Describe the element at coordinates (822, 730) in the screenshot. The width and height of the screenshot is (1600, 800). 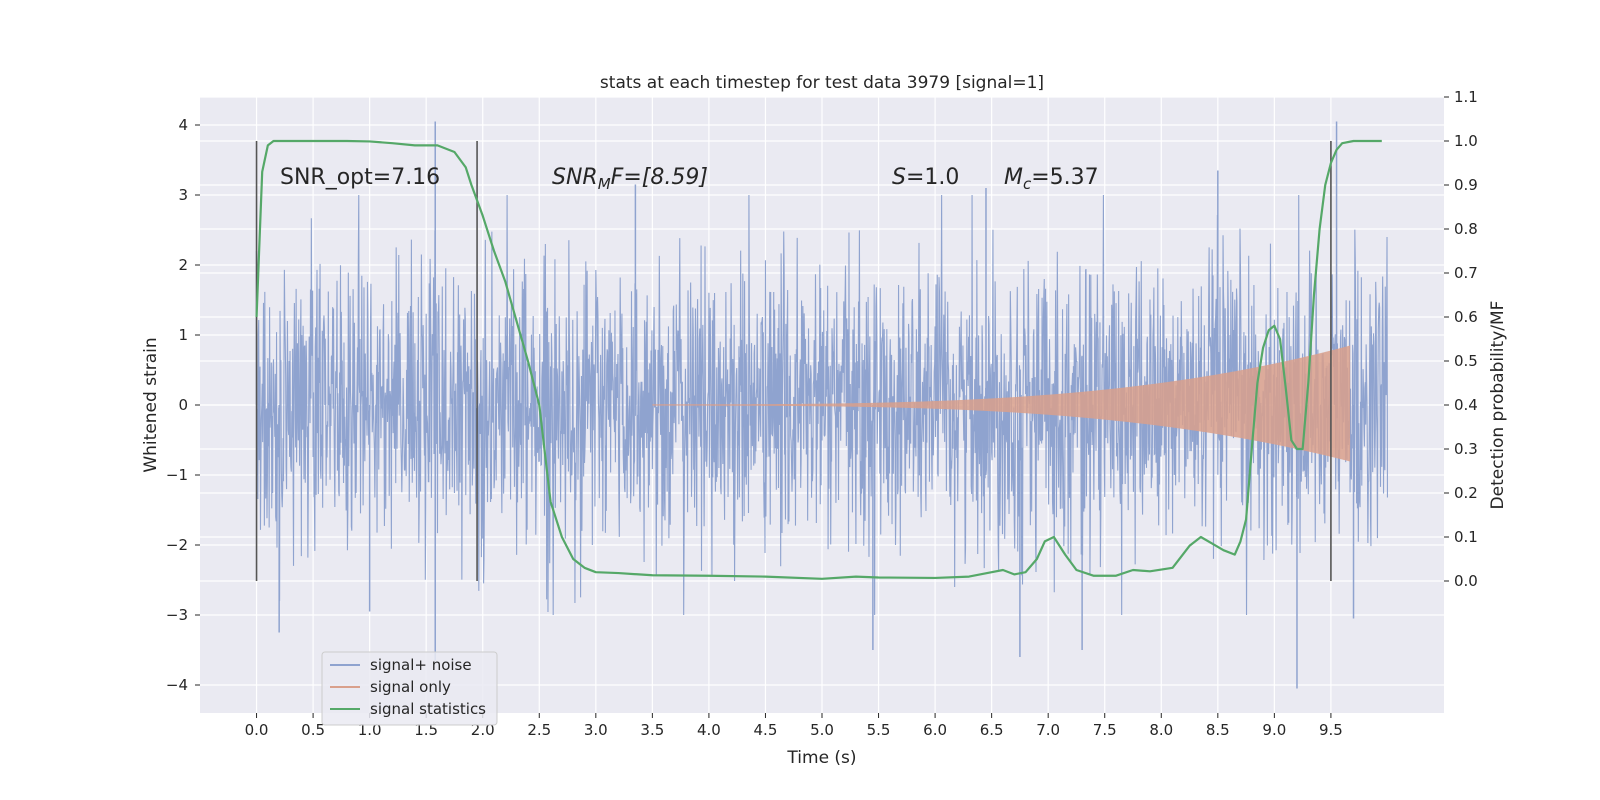
I see `x-tick-label: 5.0` at that location.